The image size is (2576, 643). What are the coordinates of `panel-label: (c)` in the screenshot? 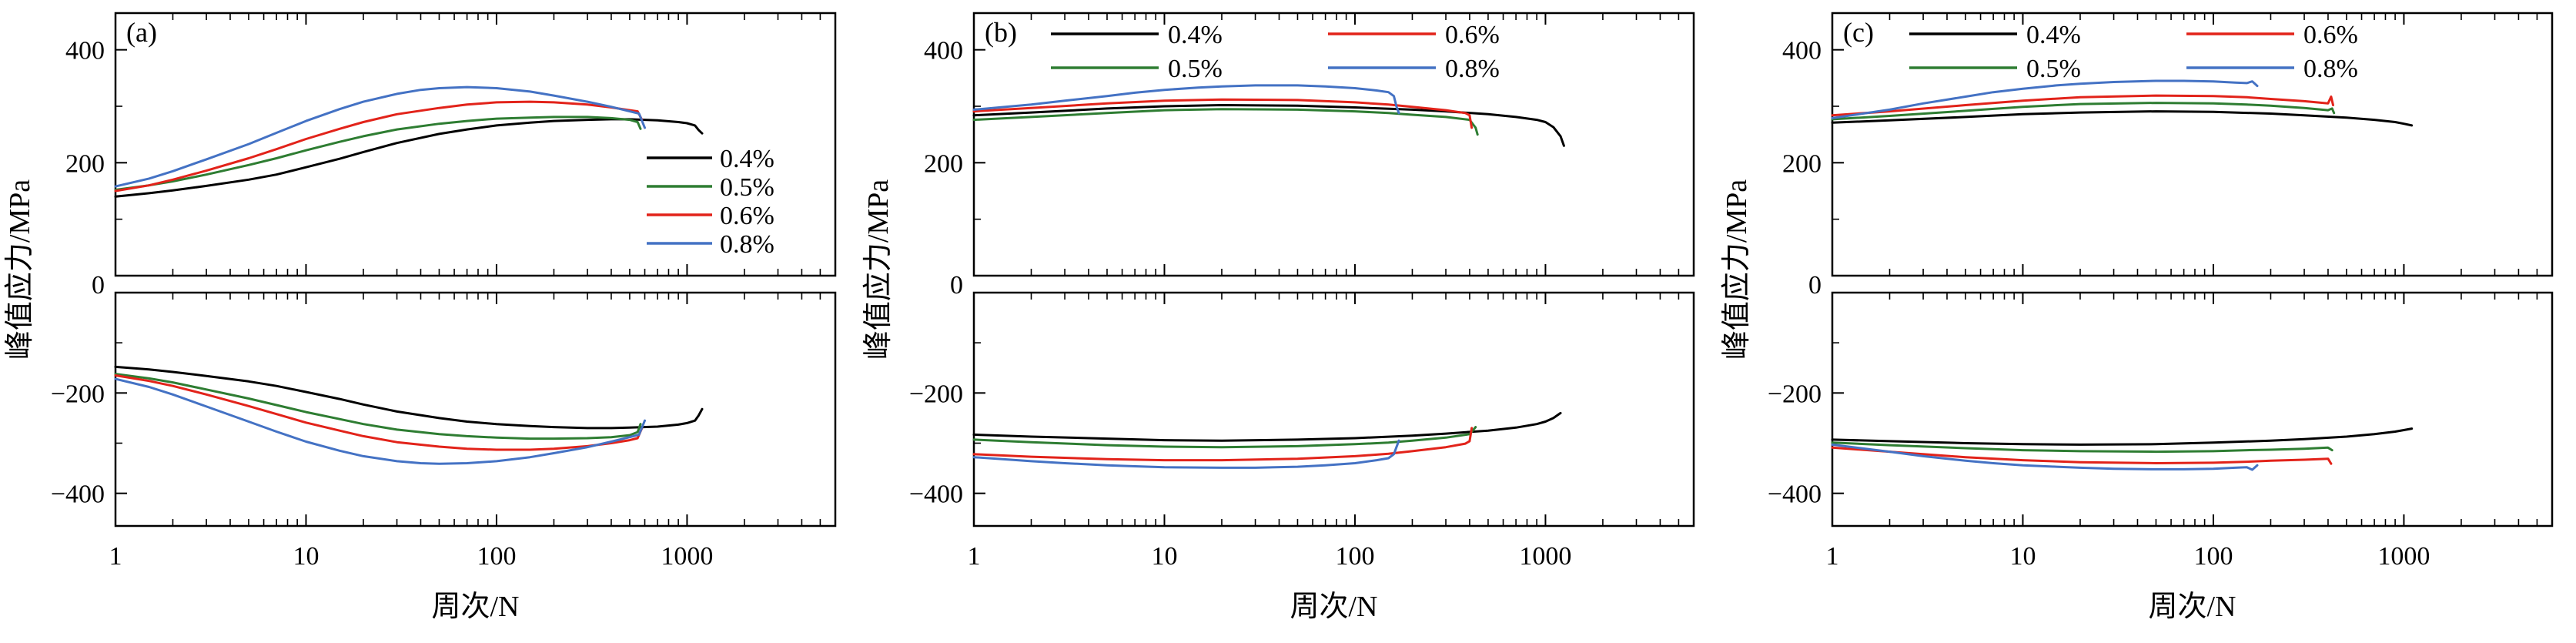 It's located at (1859, 32).